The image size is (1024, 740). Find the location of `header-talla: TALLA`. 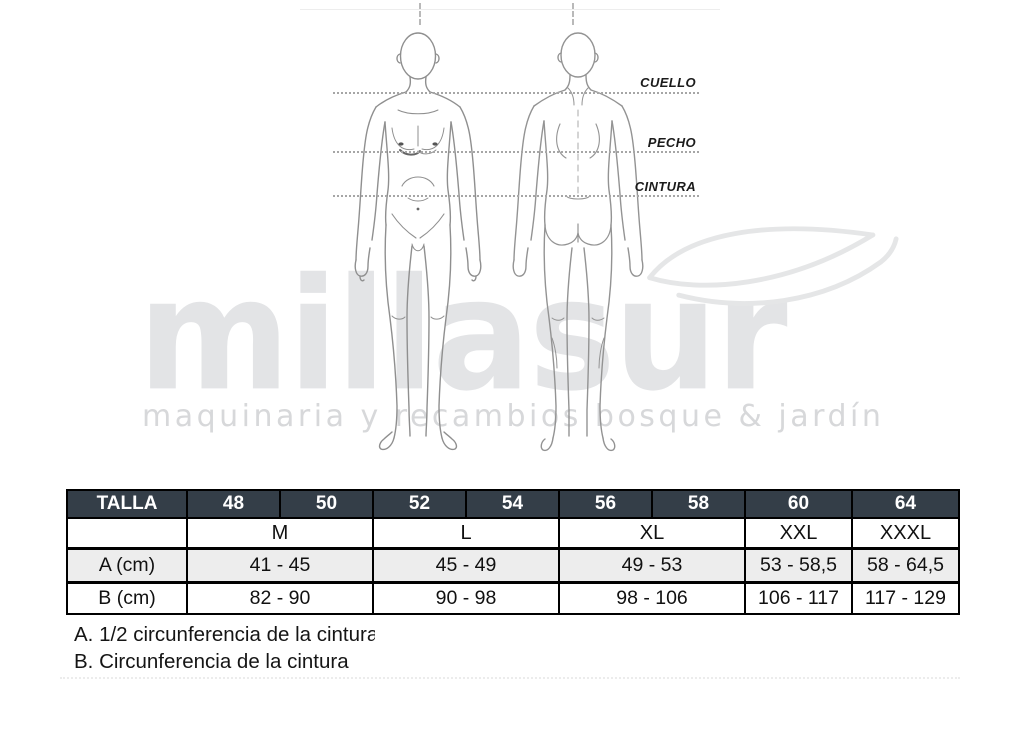

header-talla: TALLA is located at coordinates (127, 504).